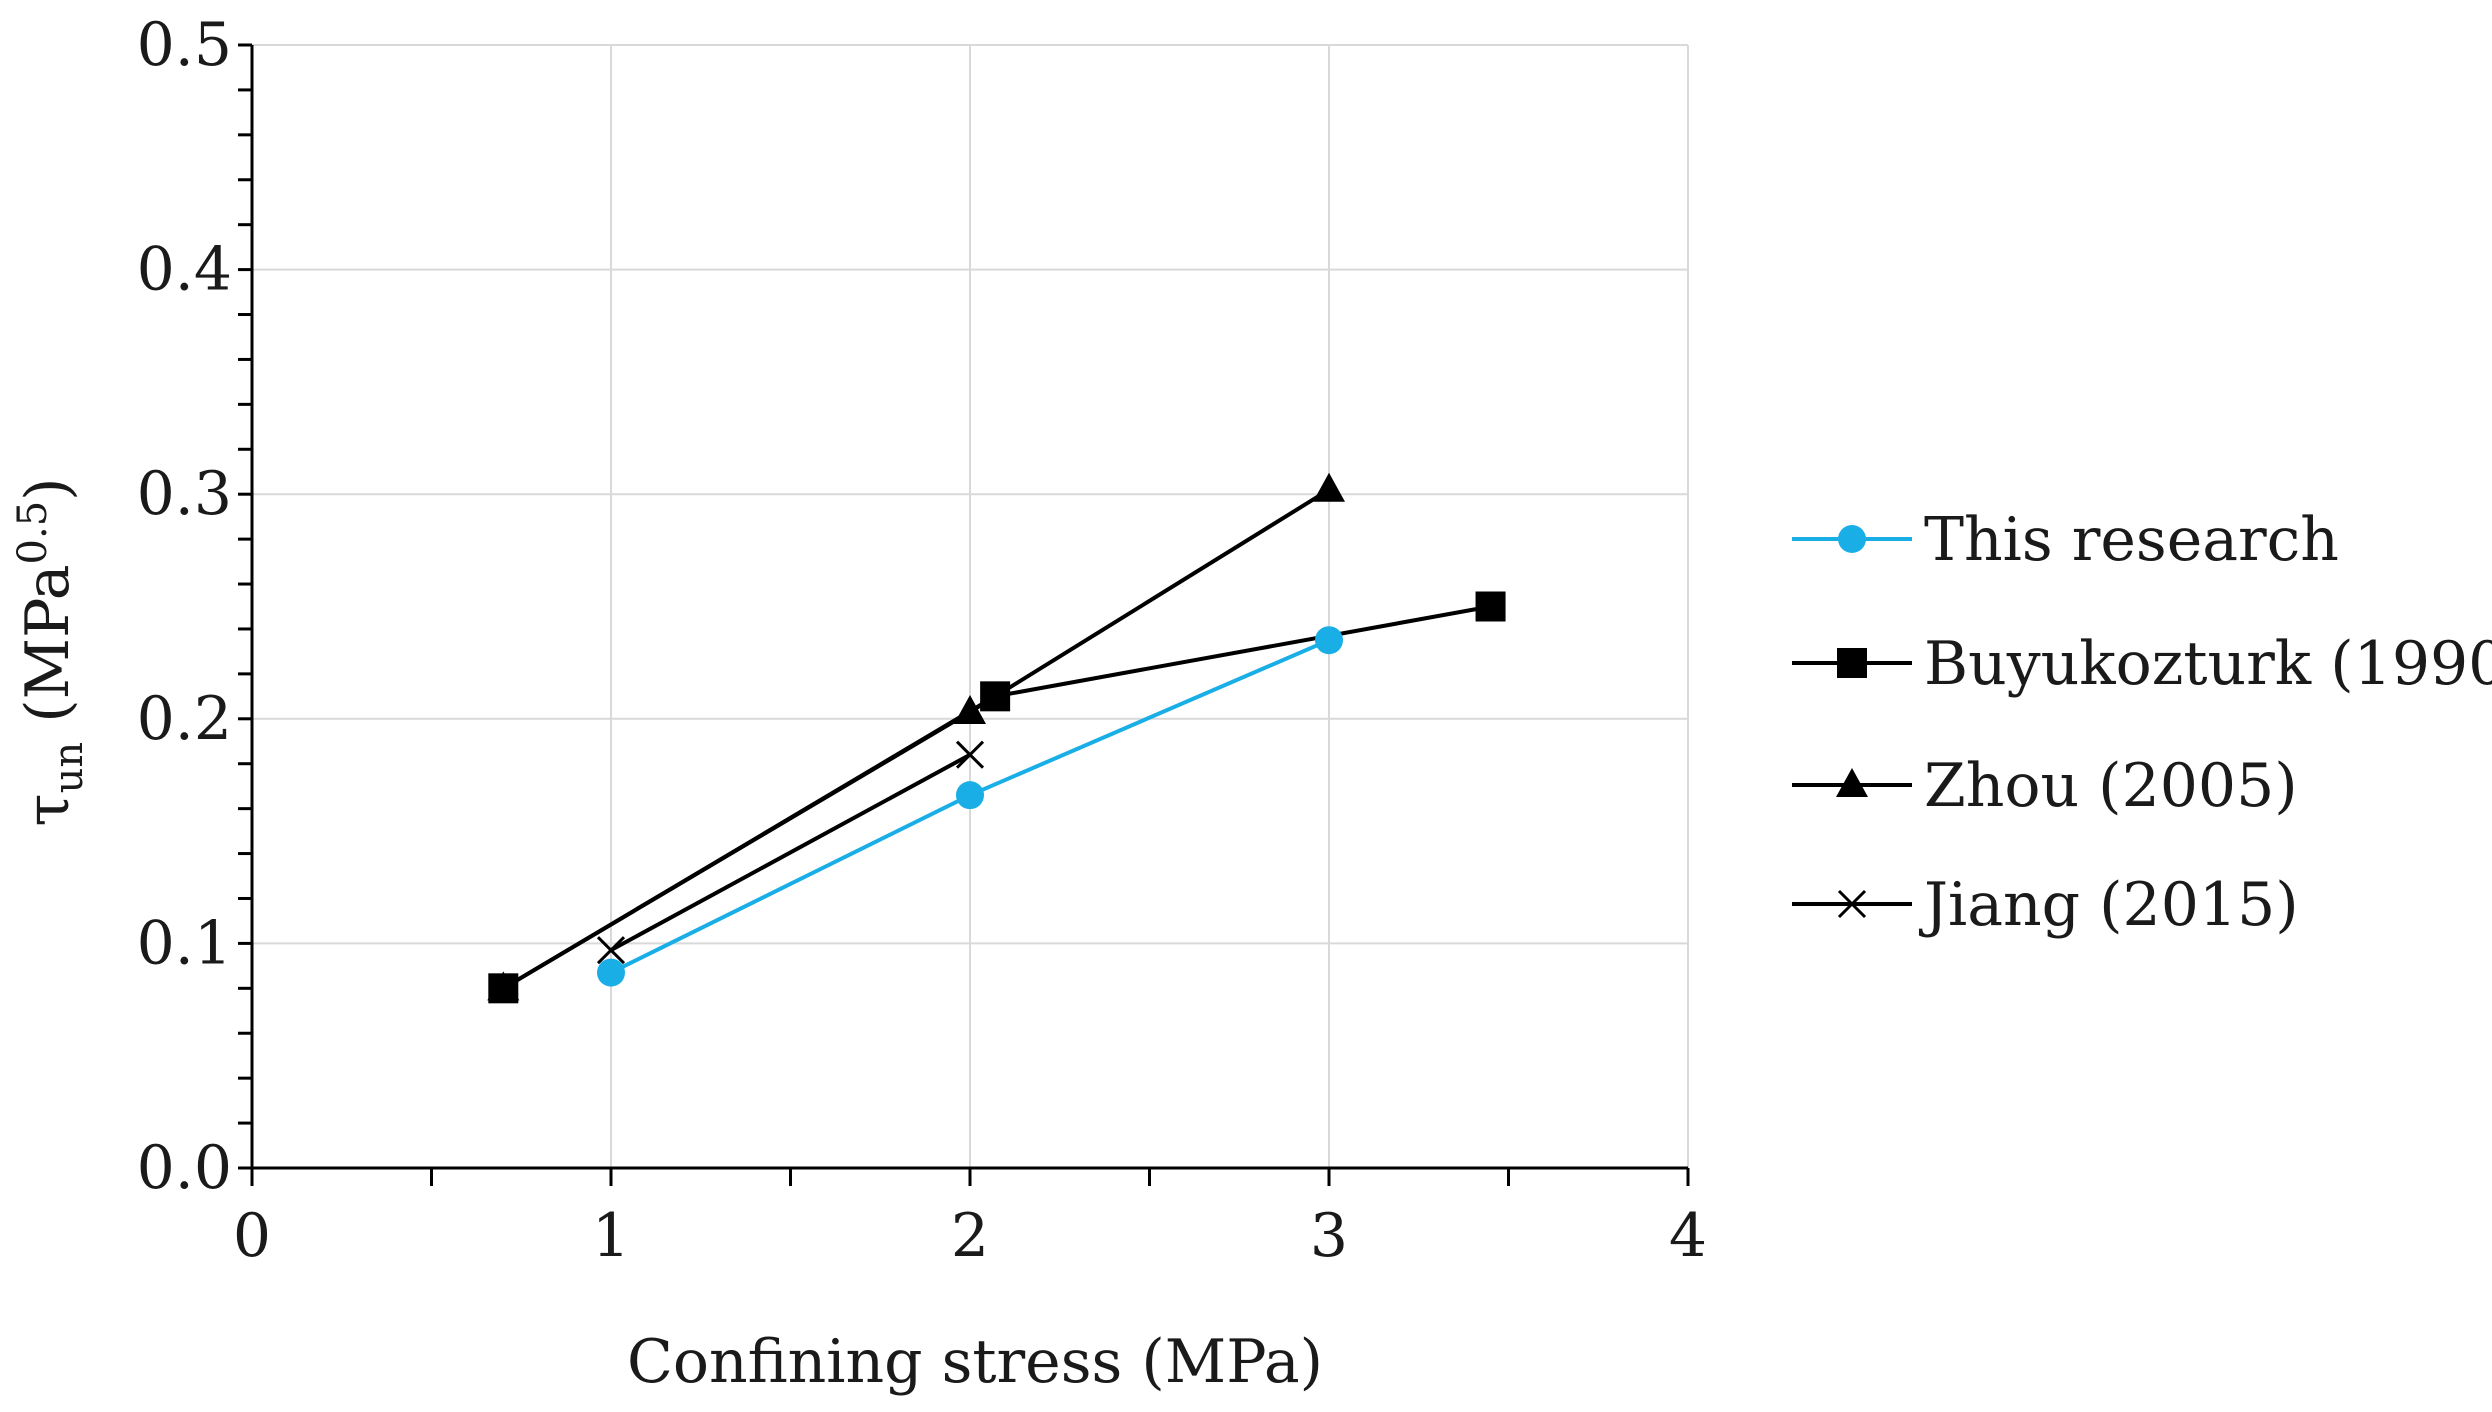 Image resolution: width=2492 pixels, height=1412 pixels. What do you see at coordinates (48, 809) in the screenshot?
I see `y-axis-symbol: τ` at bounding box center [48, 809].